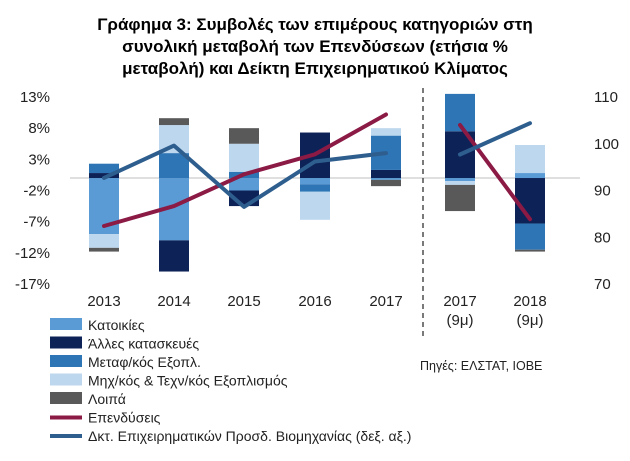  I want to click on left-tick-label: 8%, so click(39, 128).